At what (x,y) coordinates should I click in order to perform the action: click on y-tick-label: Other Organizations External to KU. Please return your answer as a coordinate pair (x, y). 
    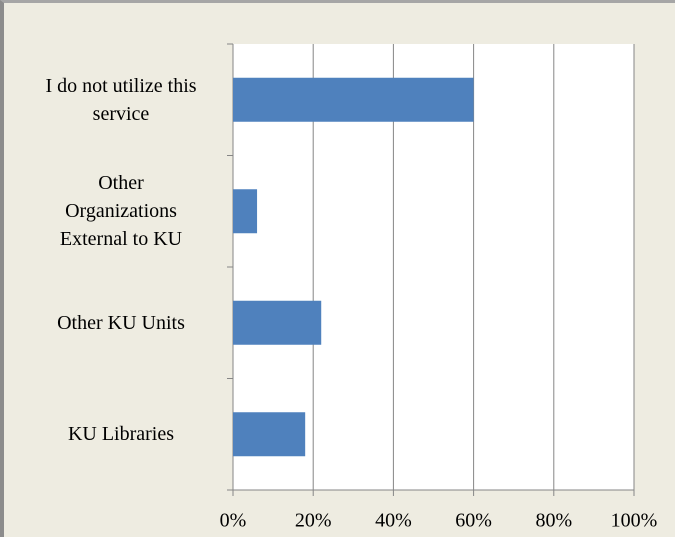
    Looking at the image, I should click on (121, 211).